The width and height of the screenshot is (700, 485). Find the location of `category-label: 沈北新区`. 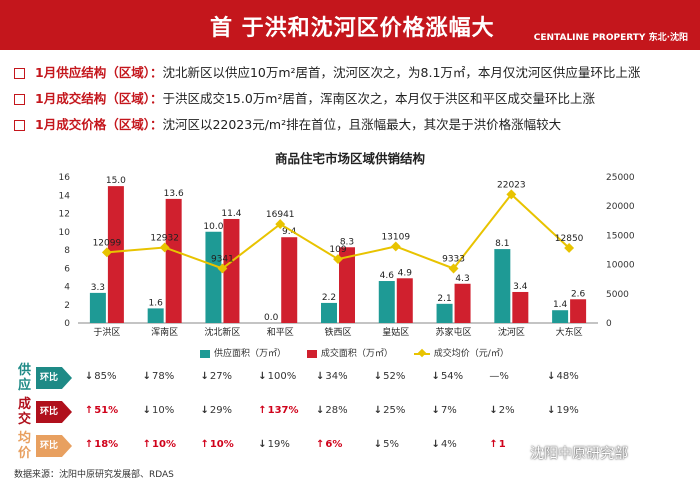

category-label: 沈北新区 is located at coordinates (222, 332).